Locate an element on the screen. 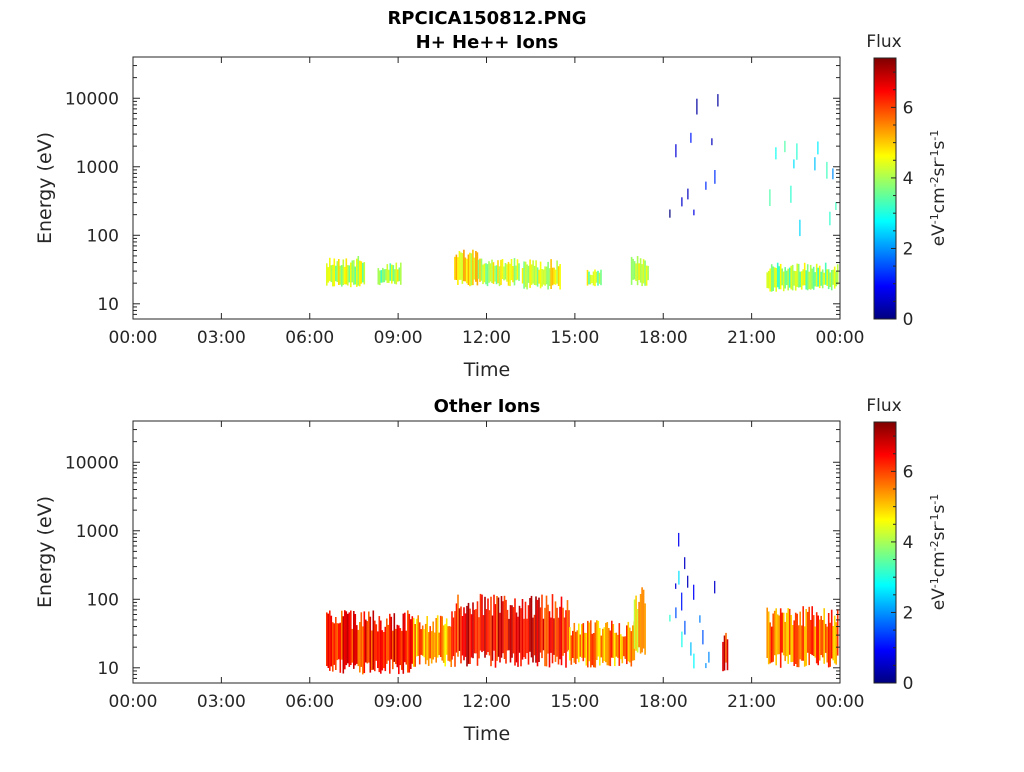  panel-1-heatmap is located at coordinates (582, 193).